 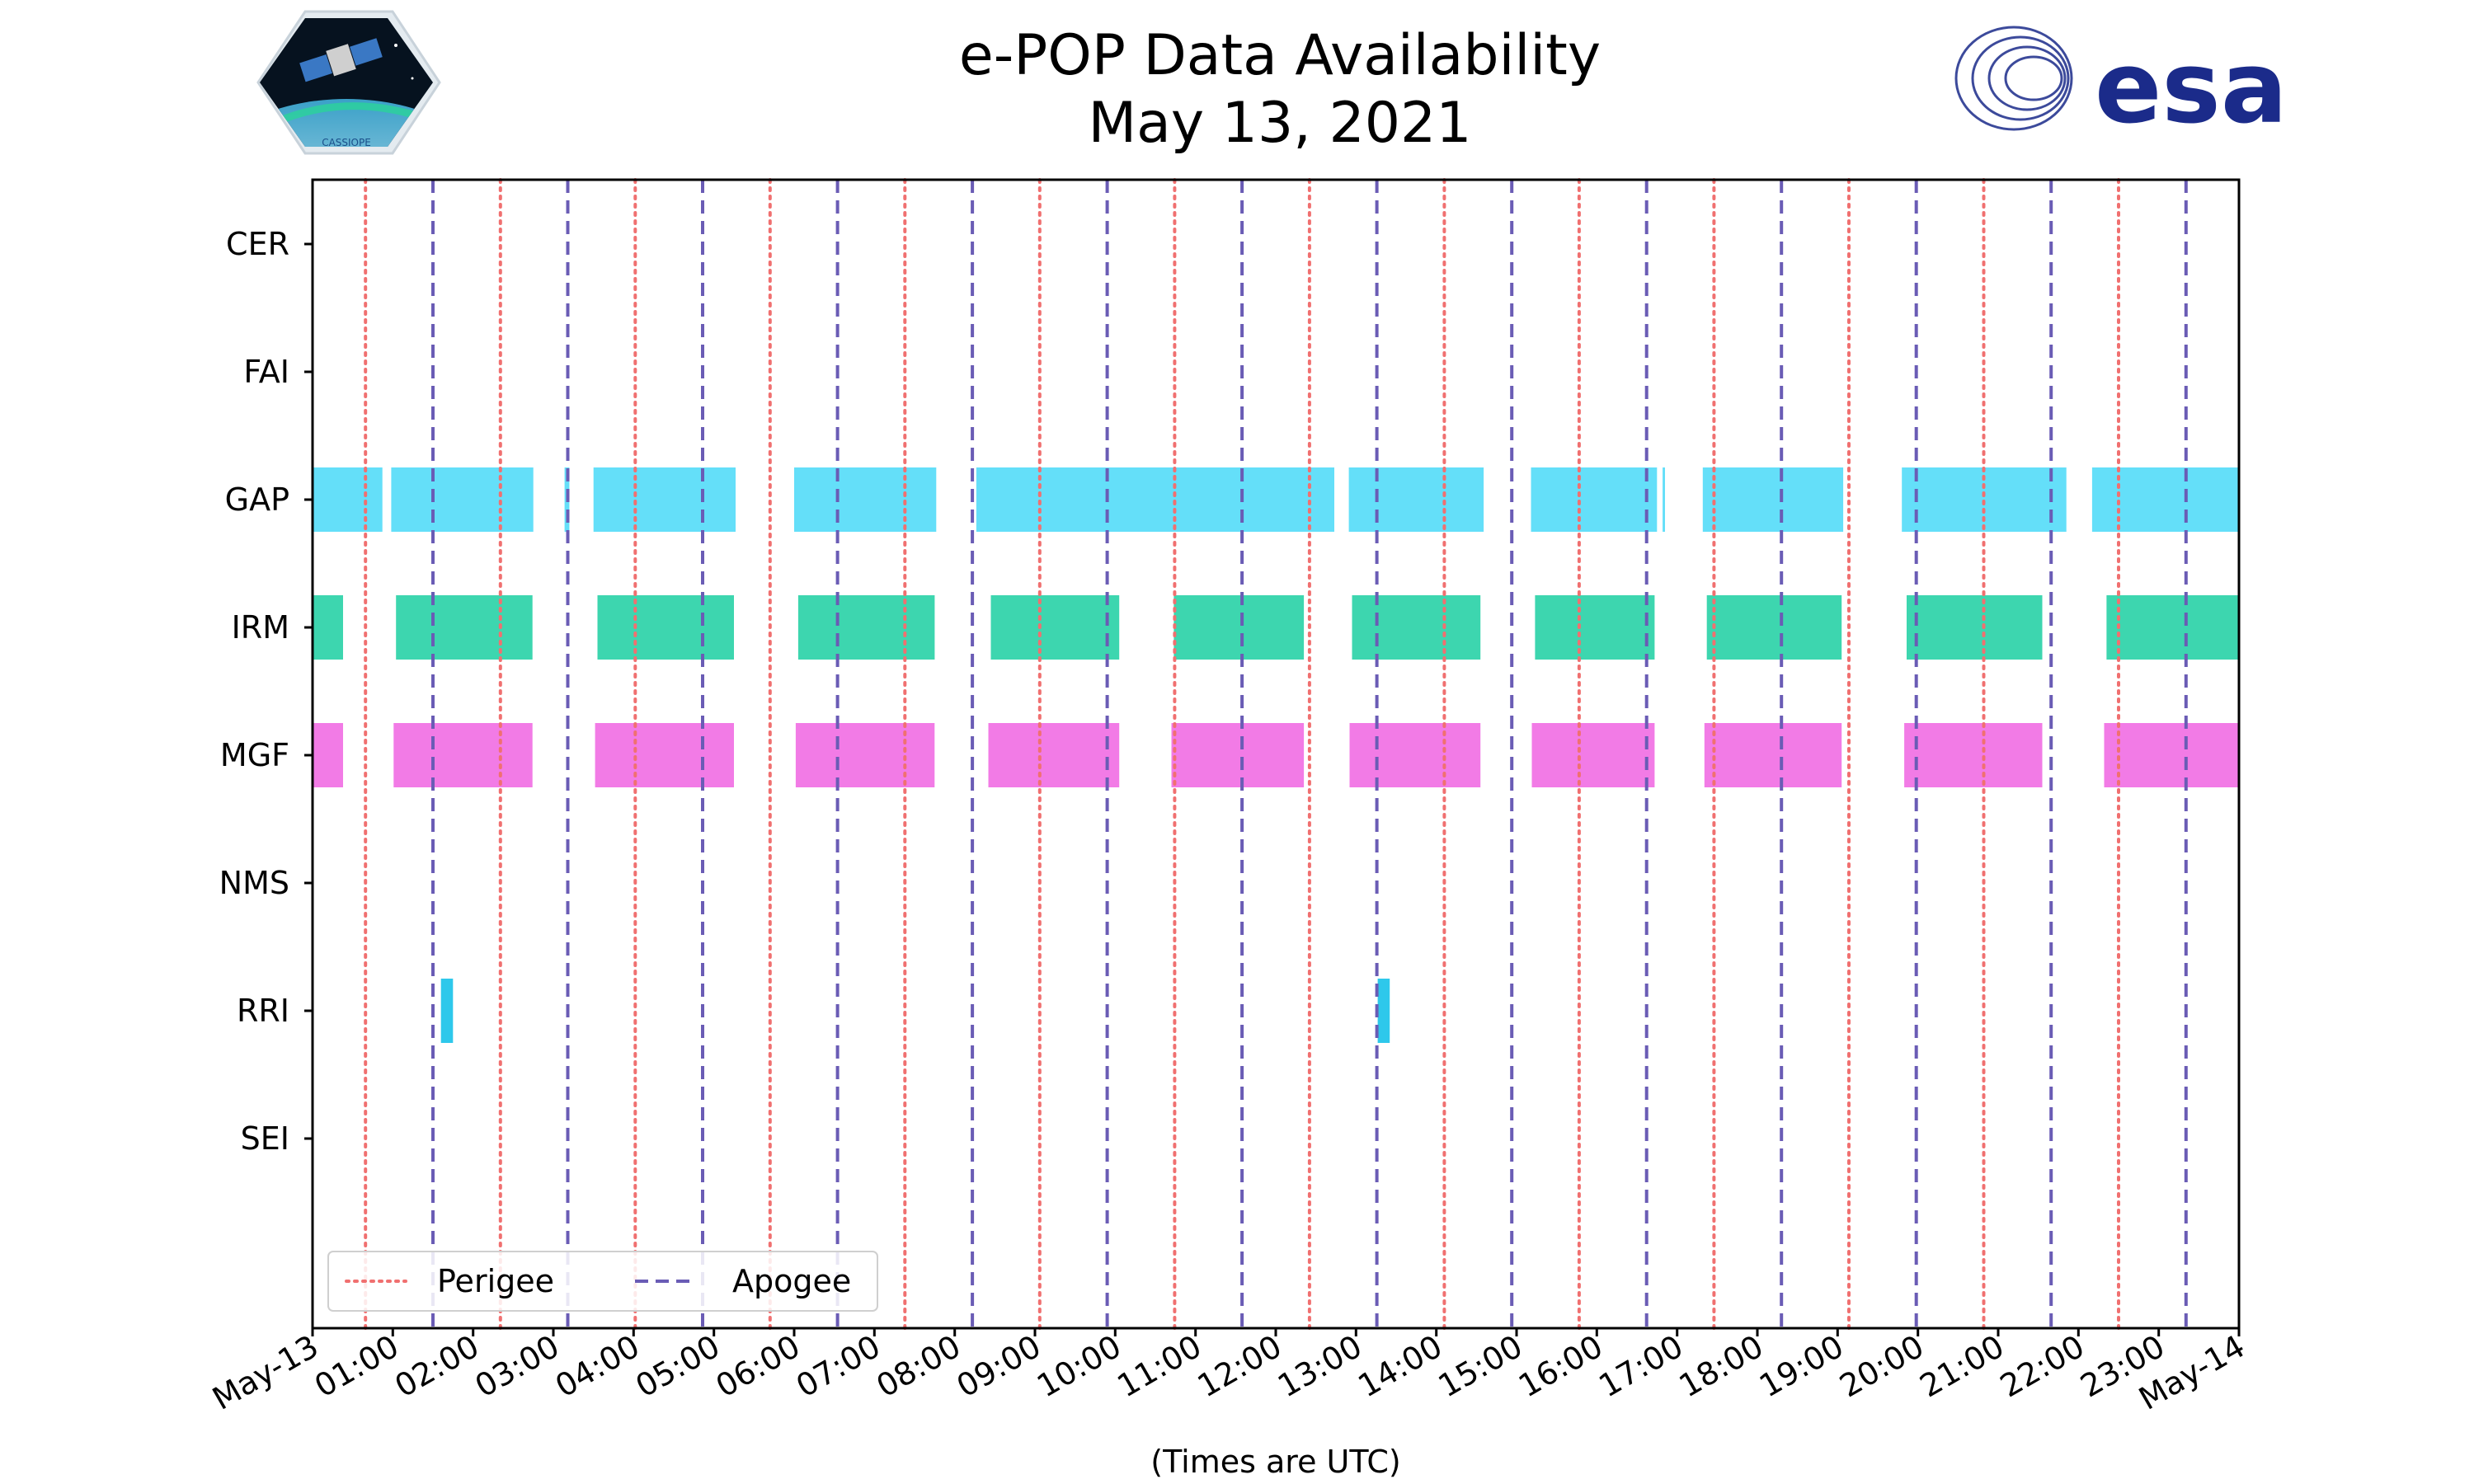 What do you see at coordinates (1279, 123) in the screenshot?
I see `chart-title-line2: May 13, 2021` at bounding box center [1279, 123].